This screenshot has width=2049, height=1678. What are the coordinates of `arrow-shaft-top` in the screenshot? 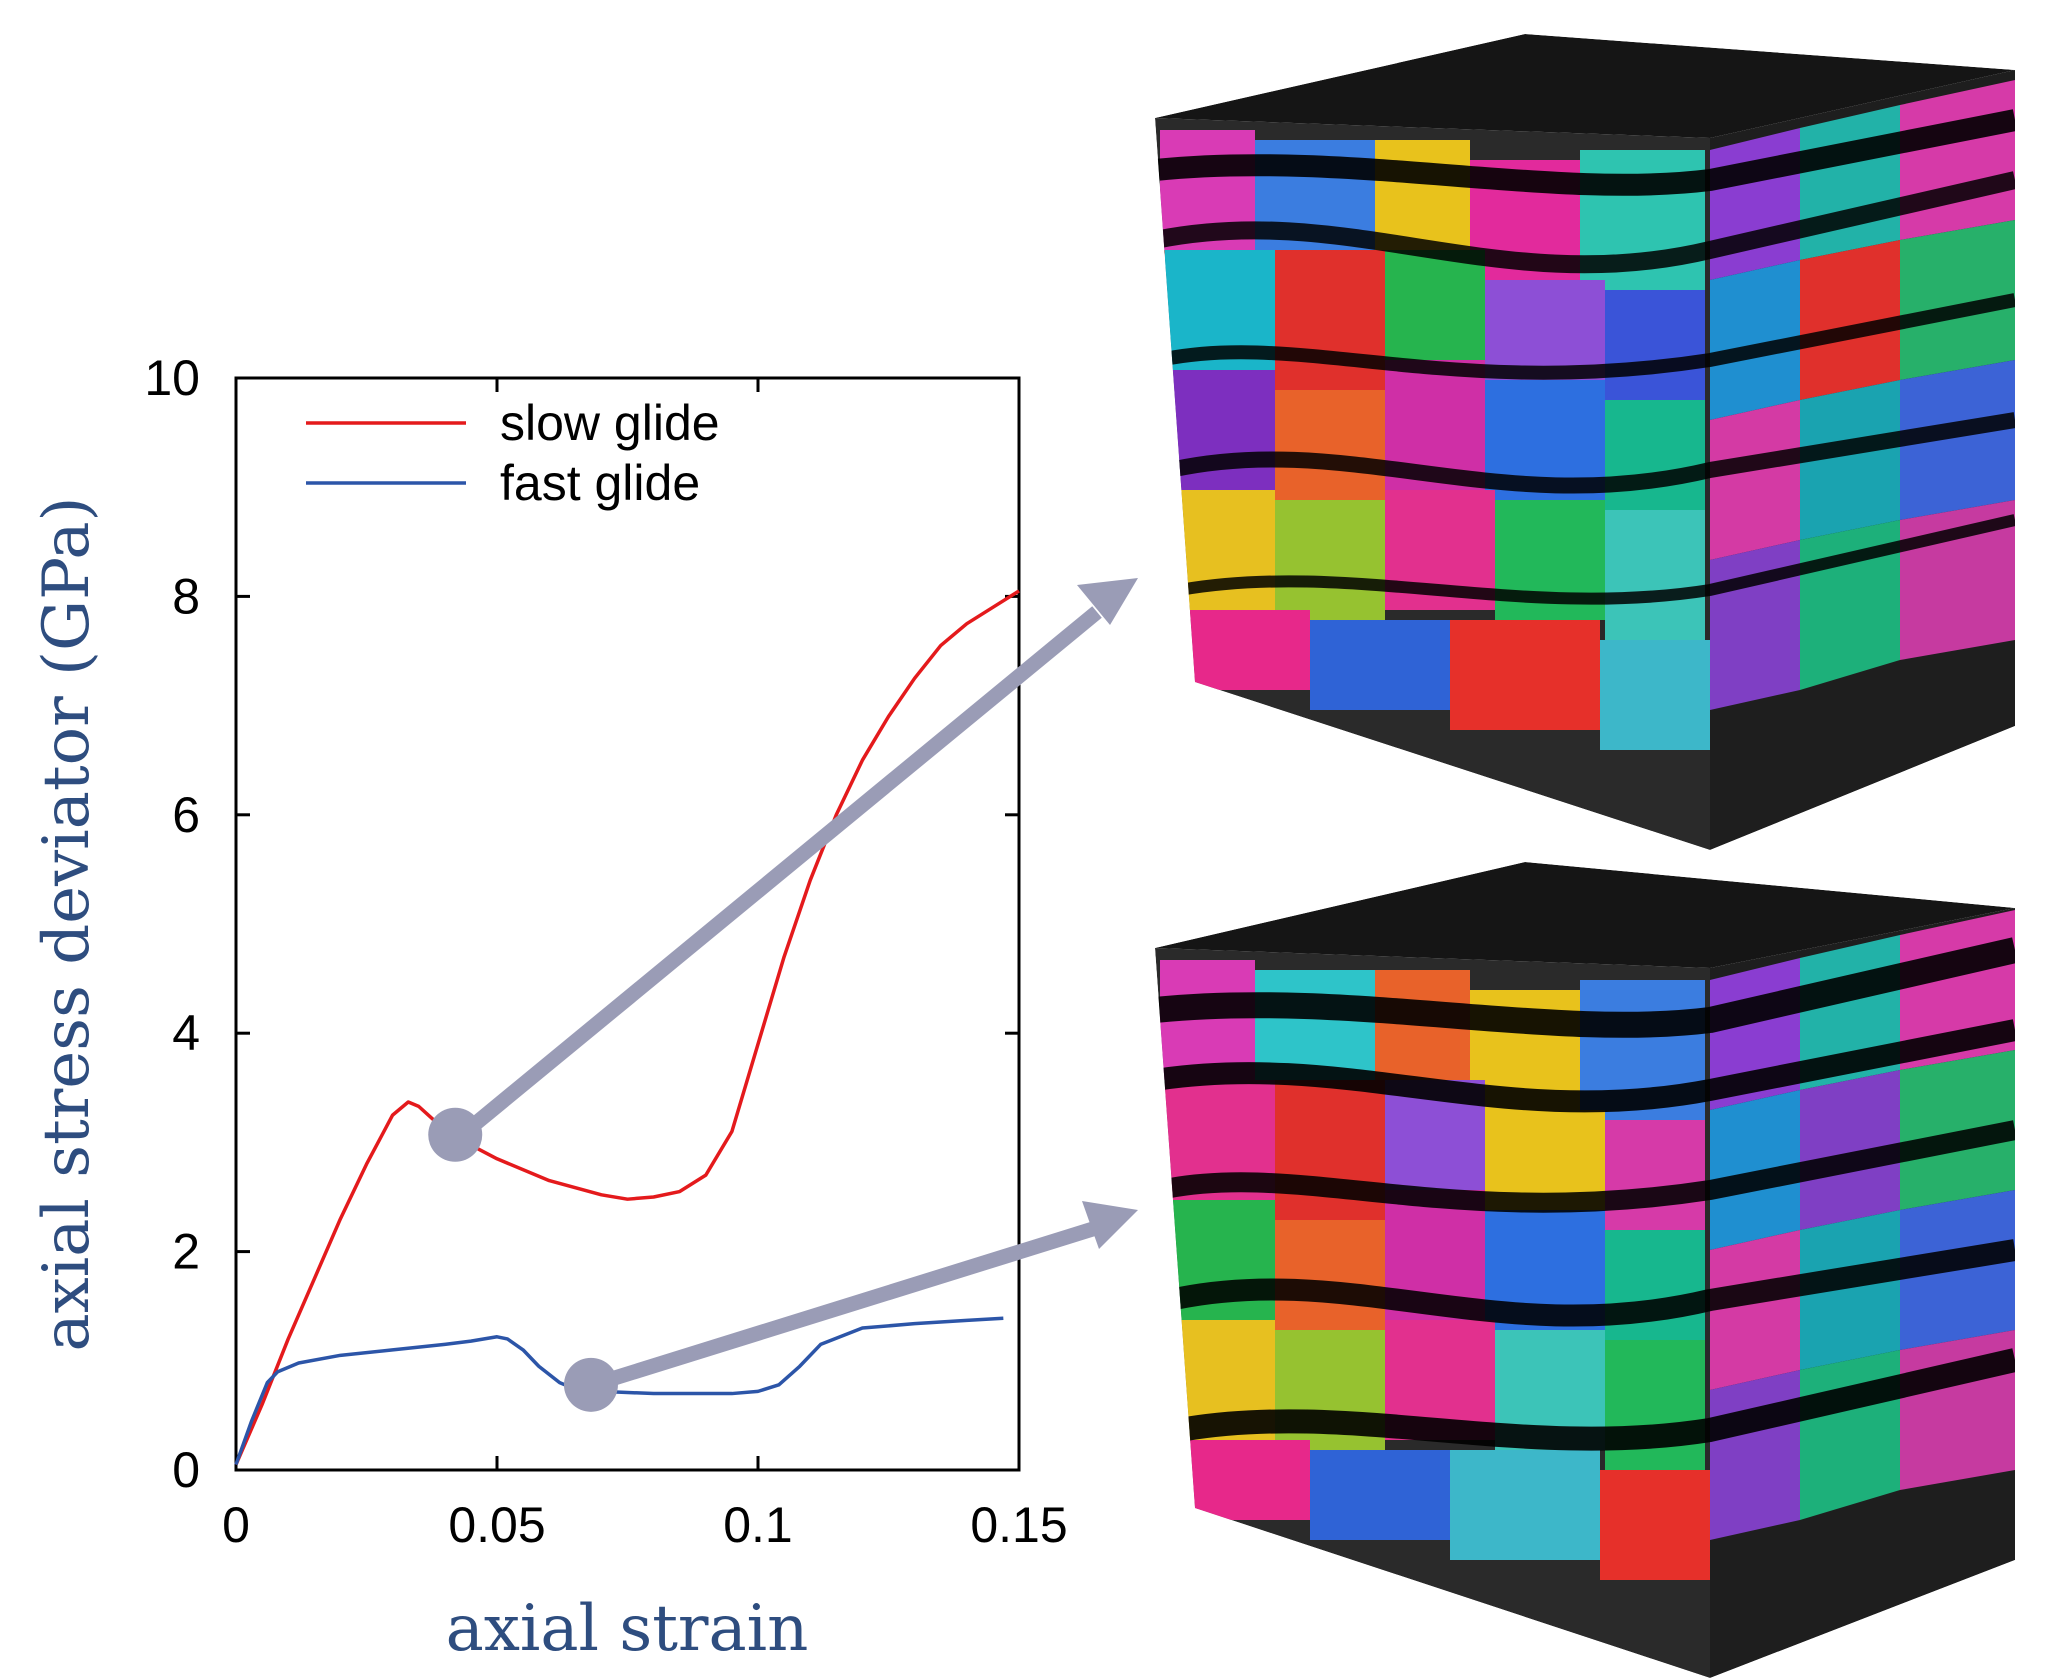 It's located at (777, 875).